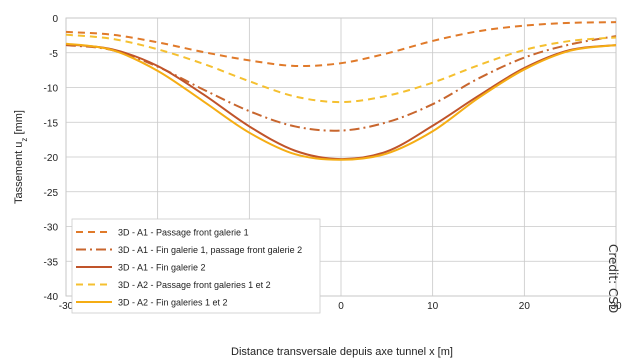  I want to click on y-tick-label: -15, so click(51, 123).